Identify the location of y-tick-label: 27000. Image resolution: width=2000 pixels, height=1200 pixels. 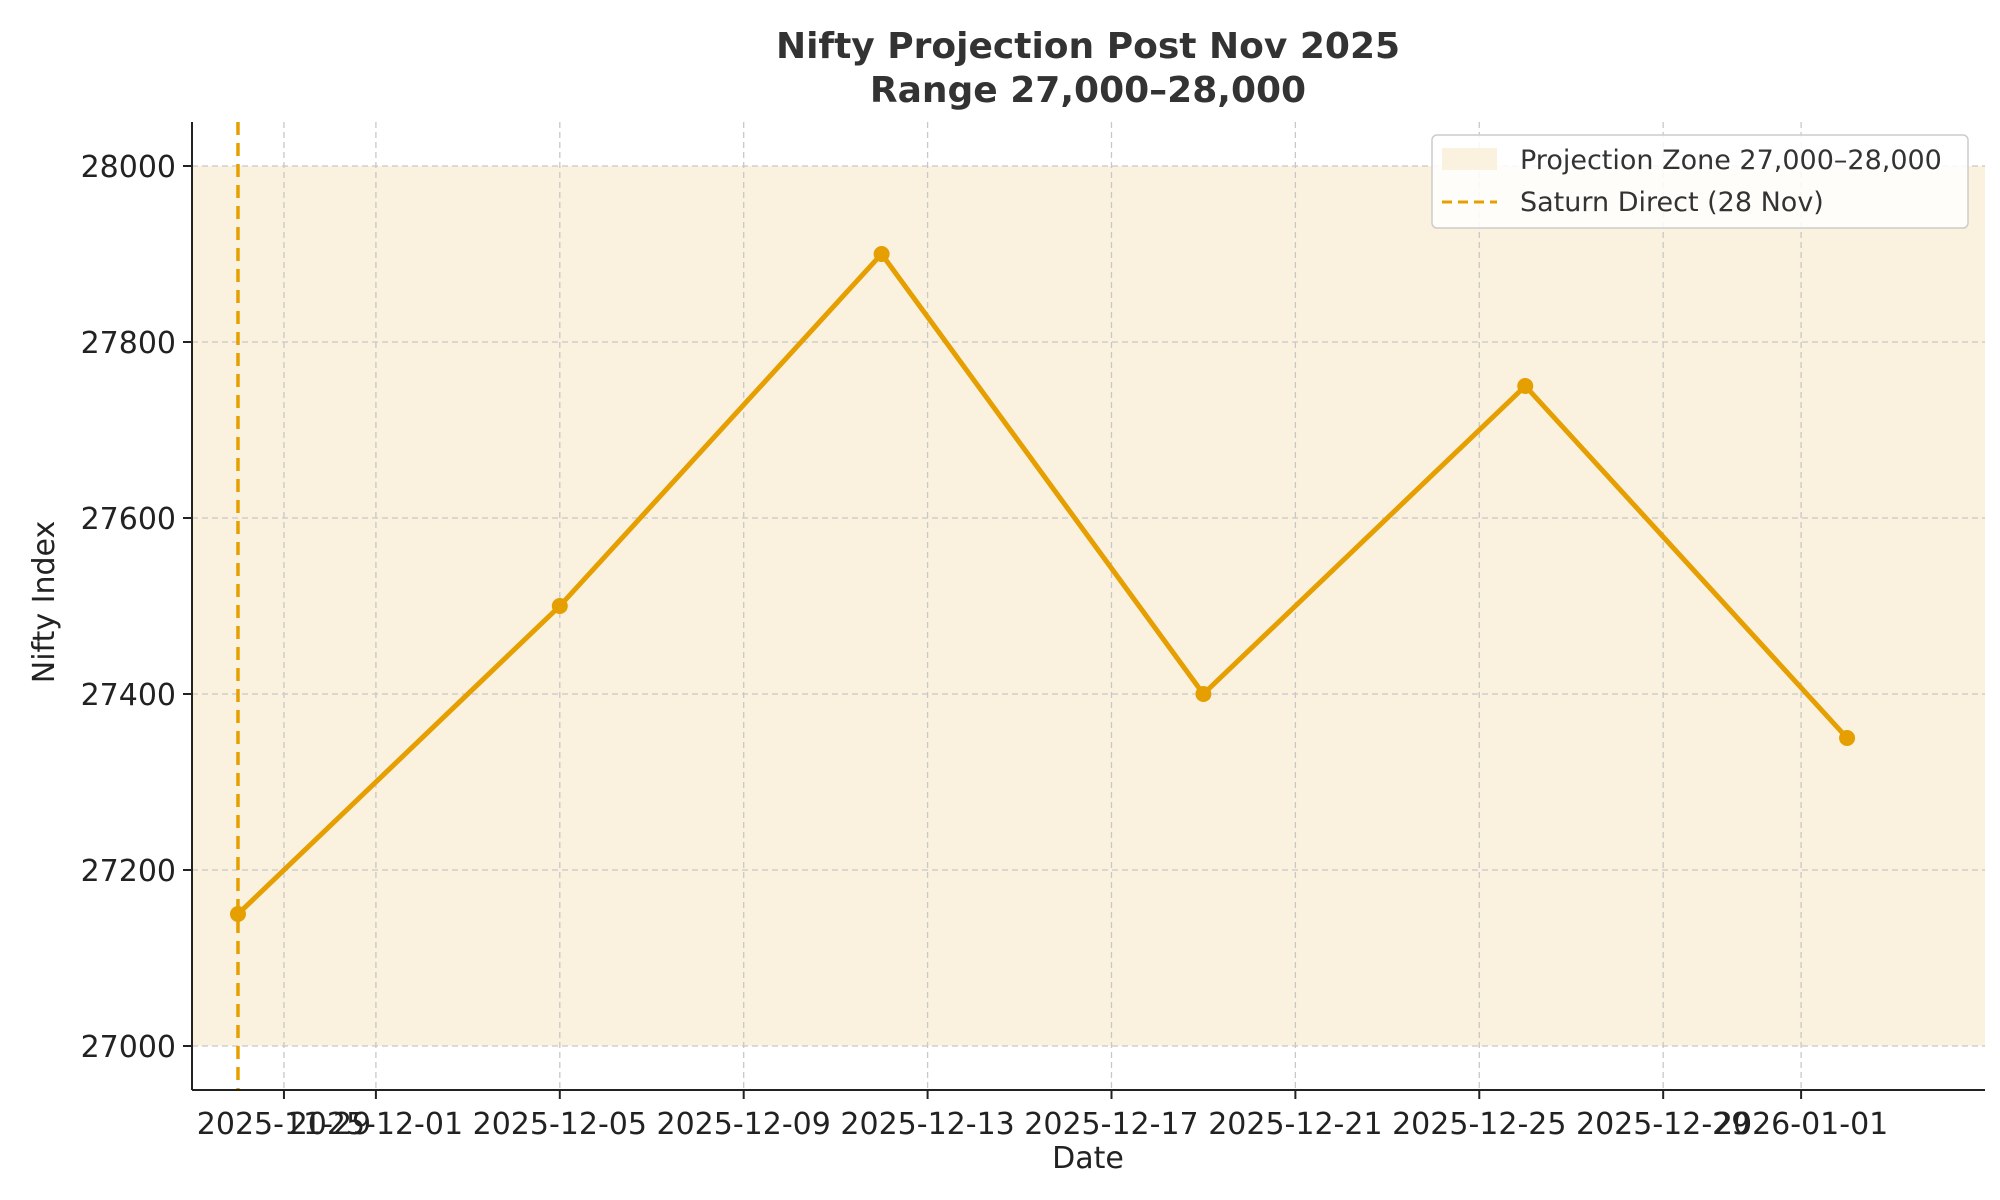
(128, 1047).